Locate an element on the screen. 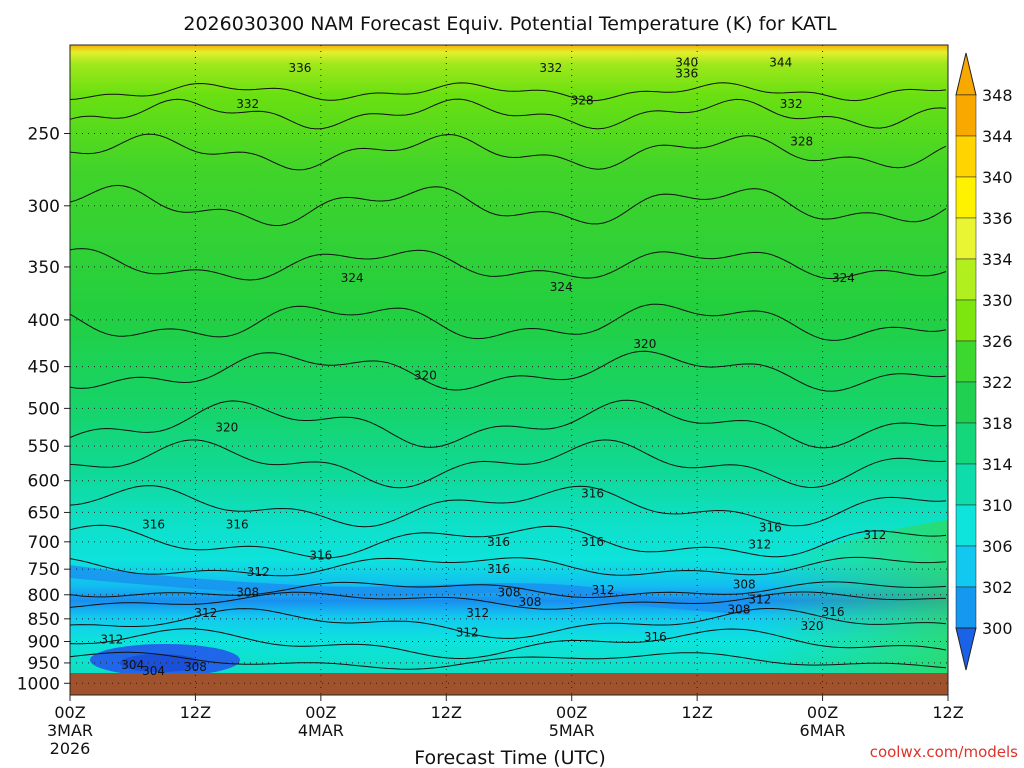 This screenshot has width=1024, height=768. x-tick-date-2: 4MAR is located at coordinates (321, 730).